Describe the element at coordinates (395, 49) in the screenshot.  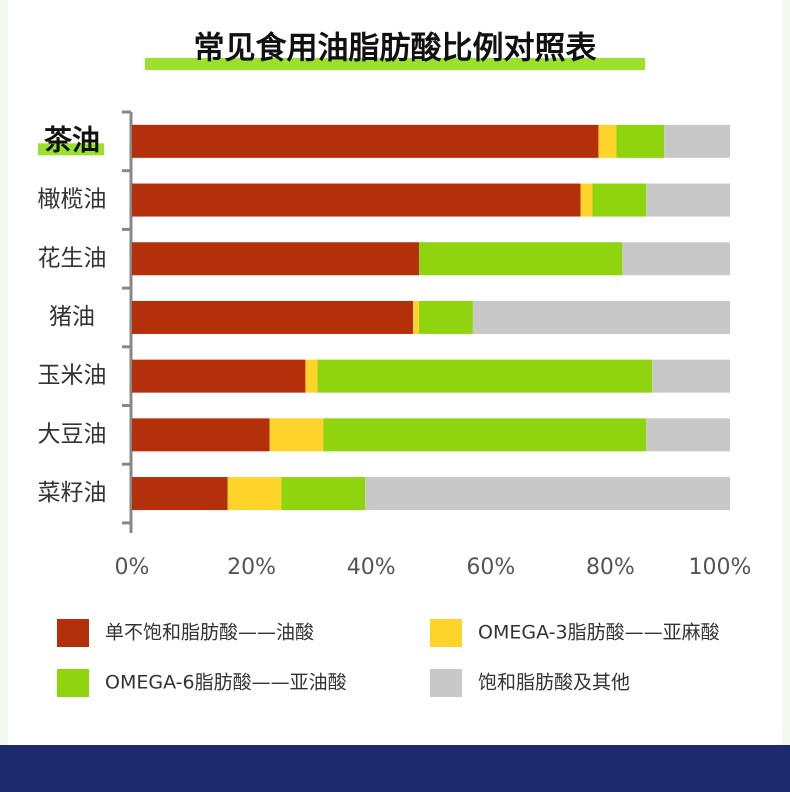
I see `chart-title: 常见食用油脂肪酸比例对照表` at that location.